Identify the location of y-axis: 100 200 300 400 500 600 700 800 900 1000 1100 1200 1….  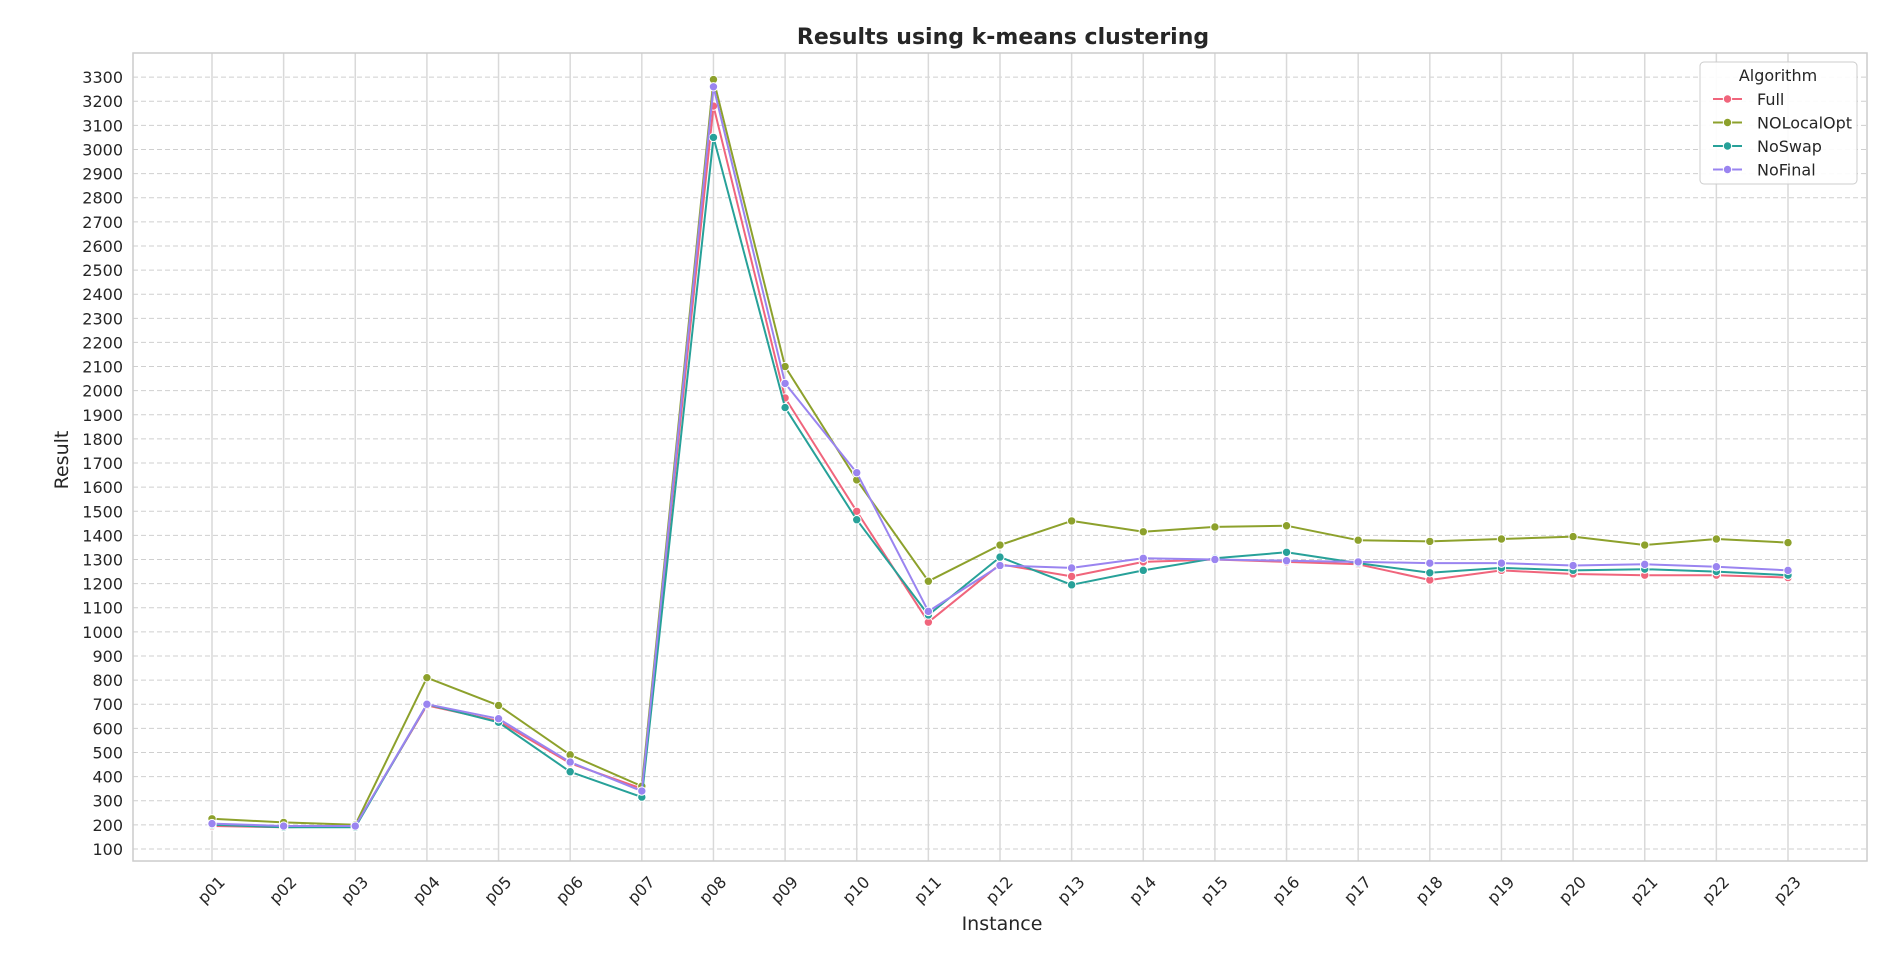
(102, 463).